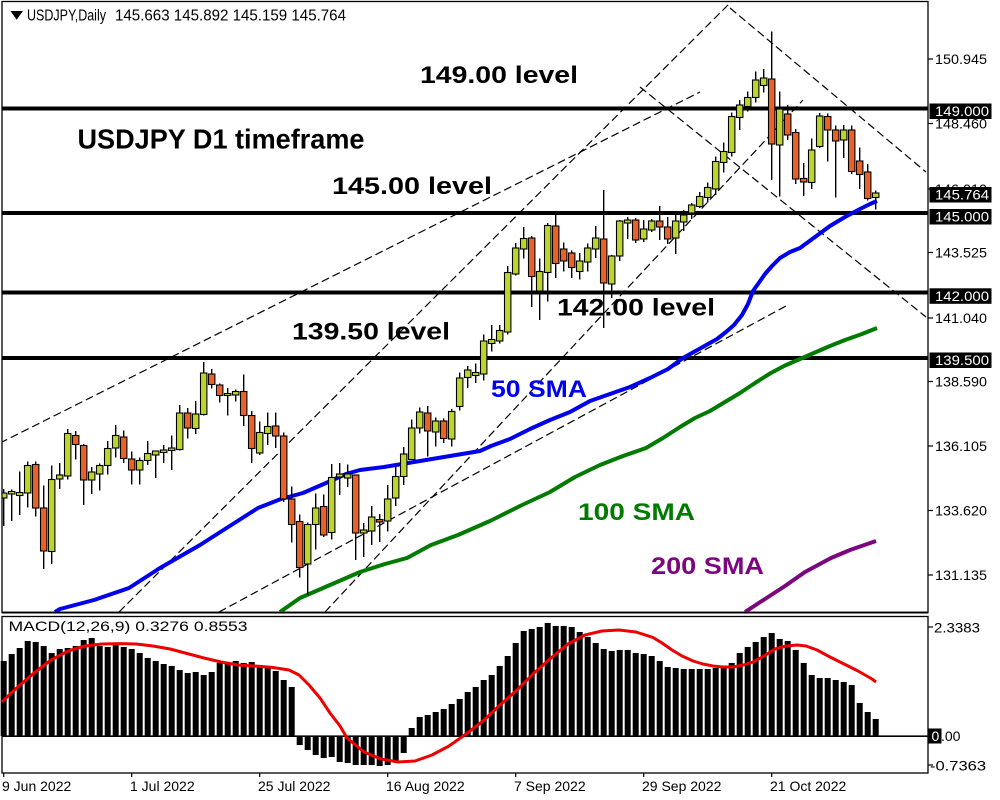 The image size is (1000, 800). What do you see at coordinates (550, 786) in the screenshot?
I see `svg-text: 7 Sep 2022` at bounding box center [550, 786].